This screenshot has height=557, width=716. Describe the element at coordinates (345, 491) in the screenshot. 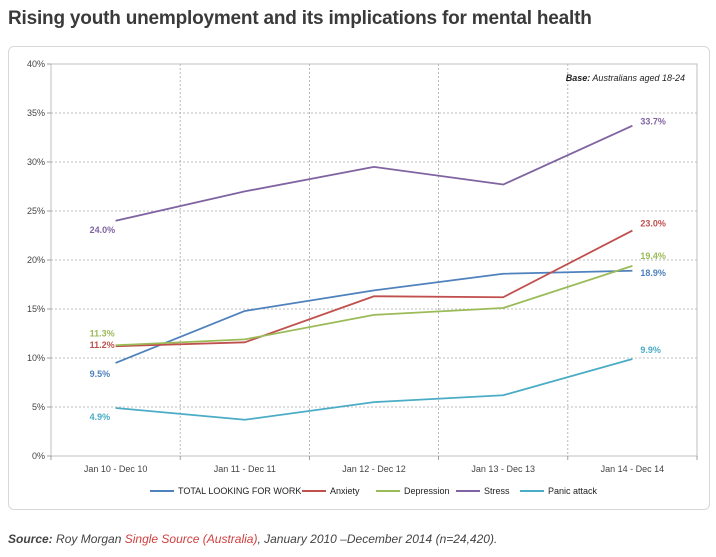

I see `legend-label: Anxiety` at that location.